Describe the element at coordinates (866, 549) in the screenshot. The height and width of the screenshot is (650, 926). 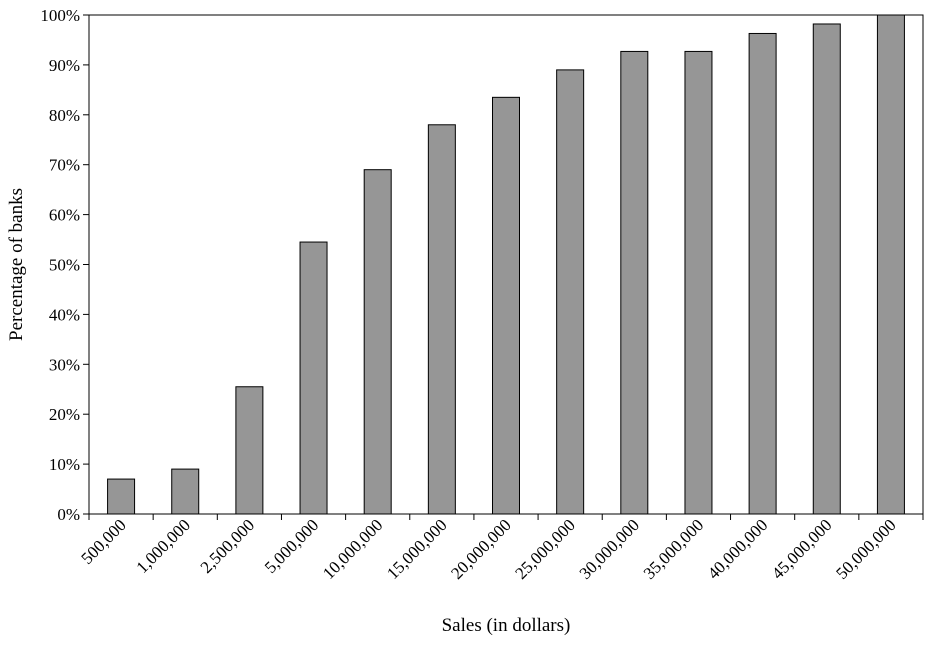
I see `x-tick-label: 50,000,000` at that location.